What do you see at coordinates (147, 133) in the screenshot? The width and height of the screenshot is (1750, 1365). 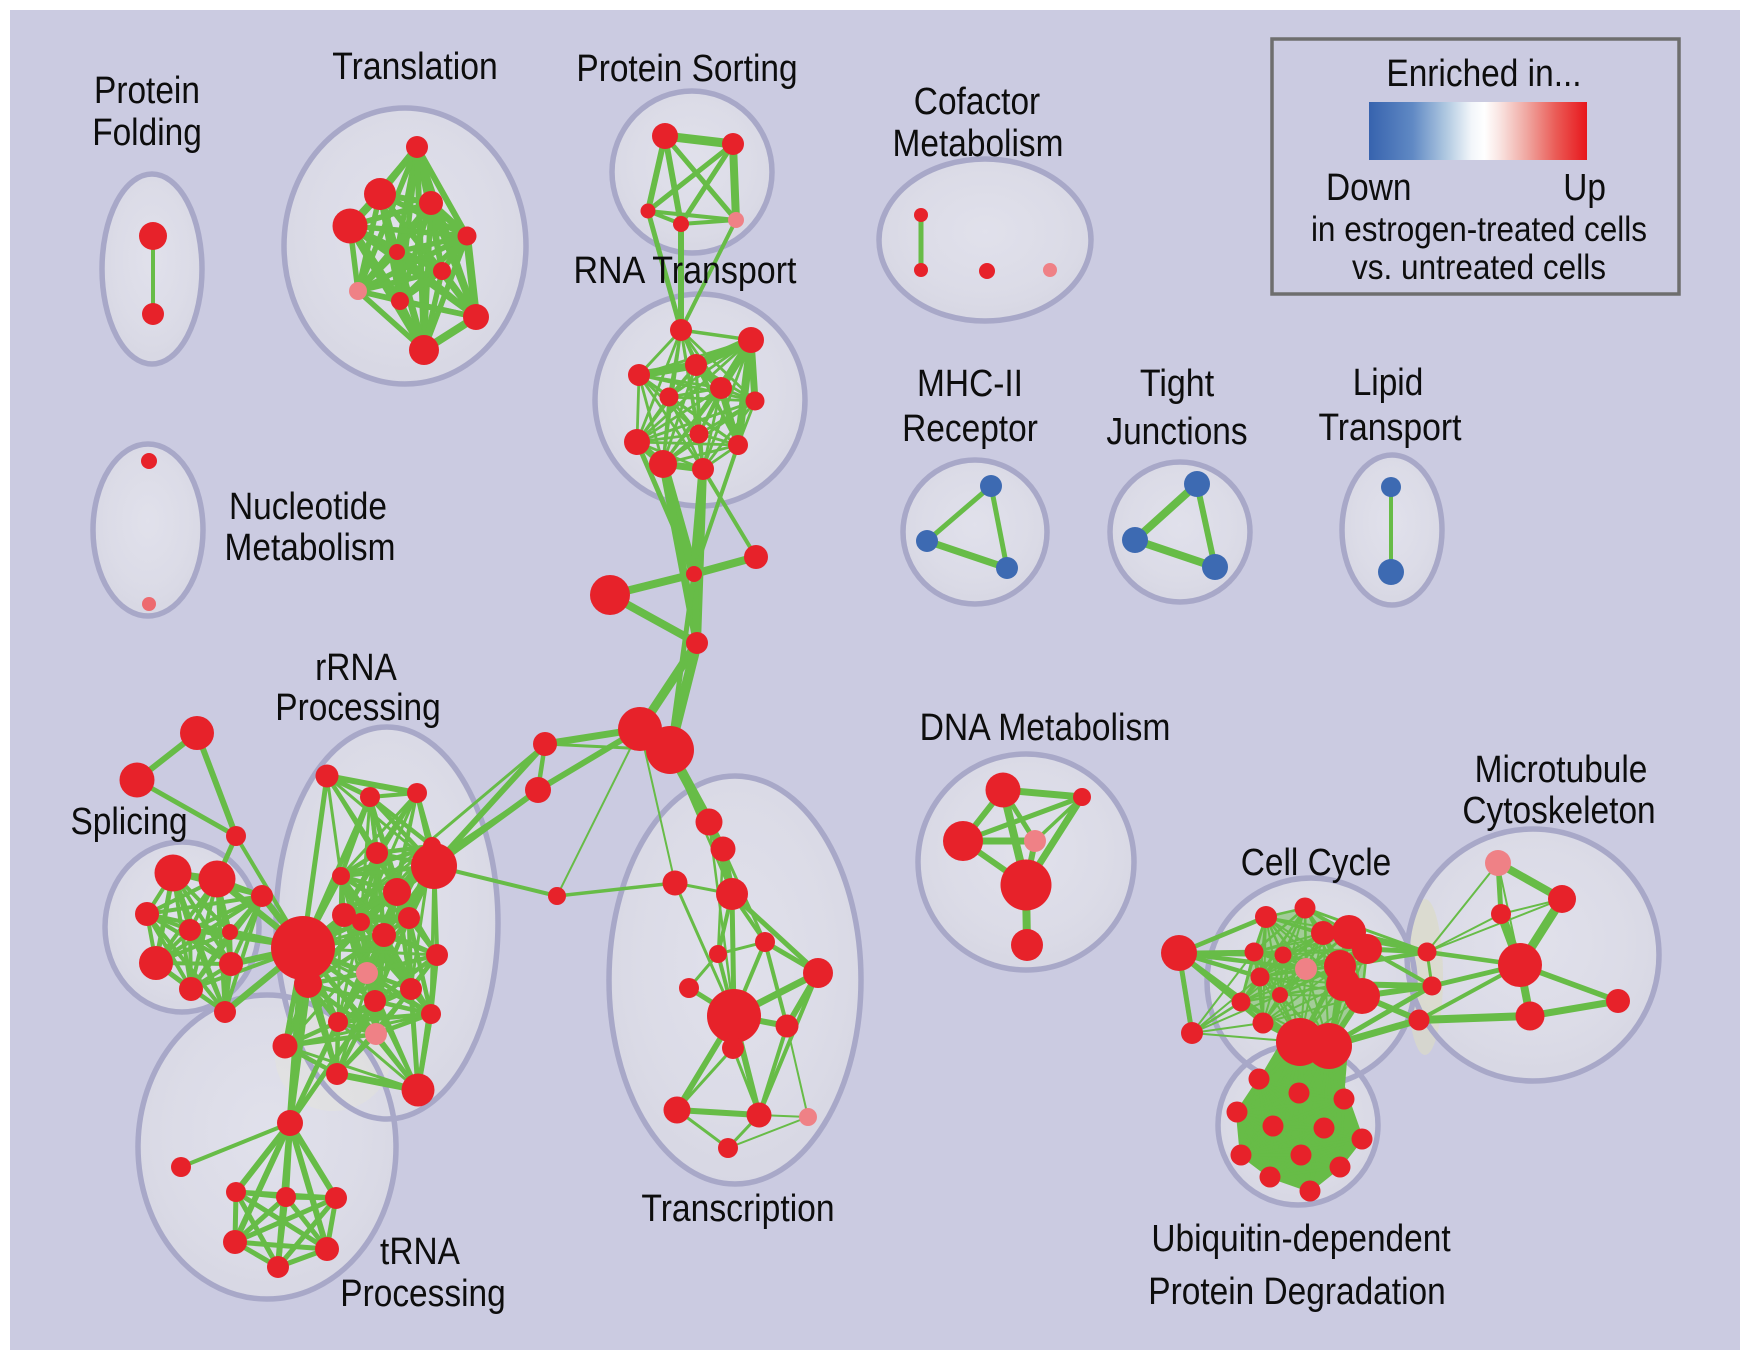 I see `svg-text: Folding` at bounding box center [147, 133].